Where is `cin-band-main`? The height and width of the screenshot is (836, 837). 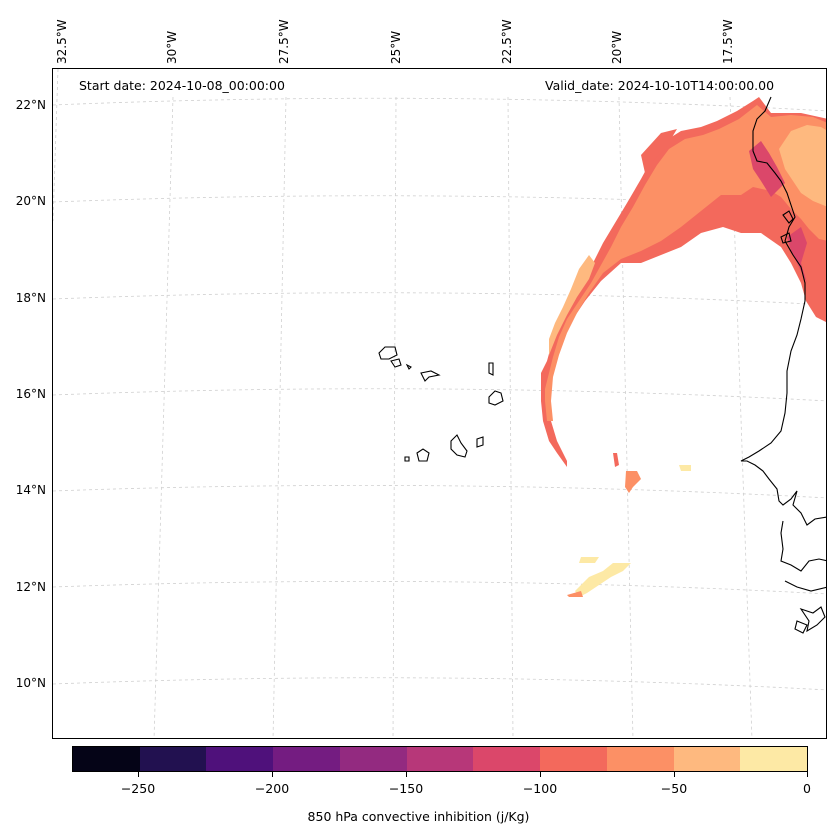
cin-band-main is located at coordinates (685, 263).